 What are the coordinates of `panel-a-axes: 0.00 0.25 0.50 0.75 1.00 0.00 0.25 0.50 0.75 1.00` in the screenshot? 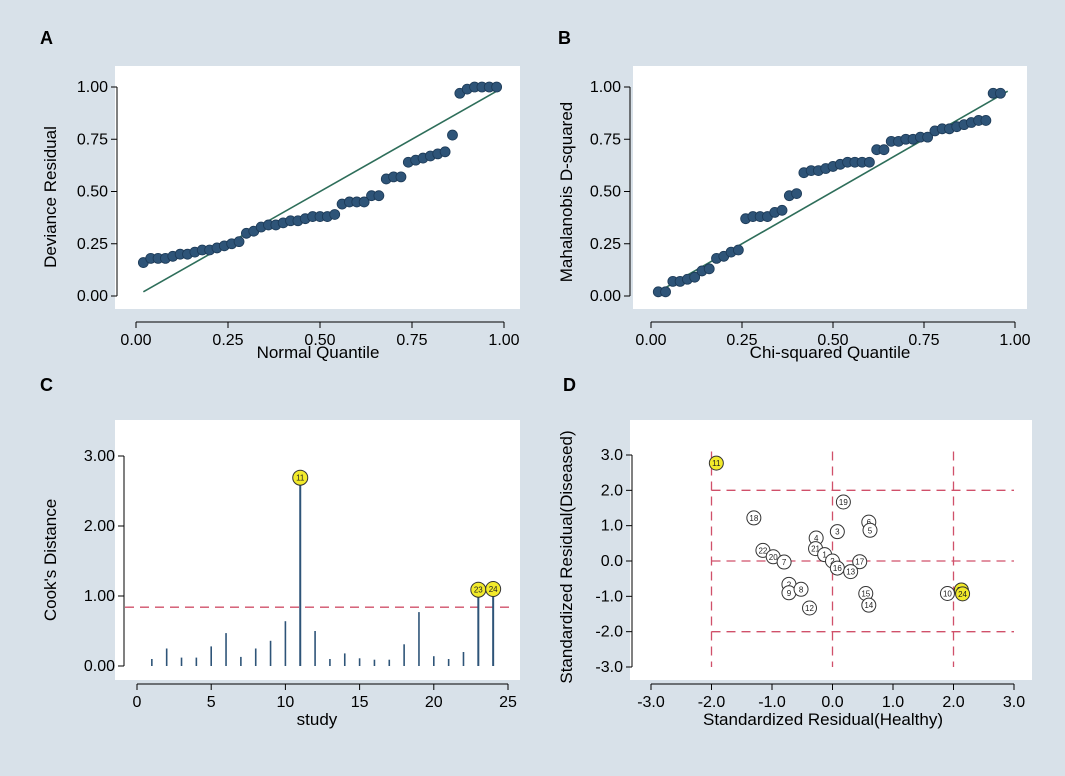 It's located at (298, 214).